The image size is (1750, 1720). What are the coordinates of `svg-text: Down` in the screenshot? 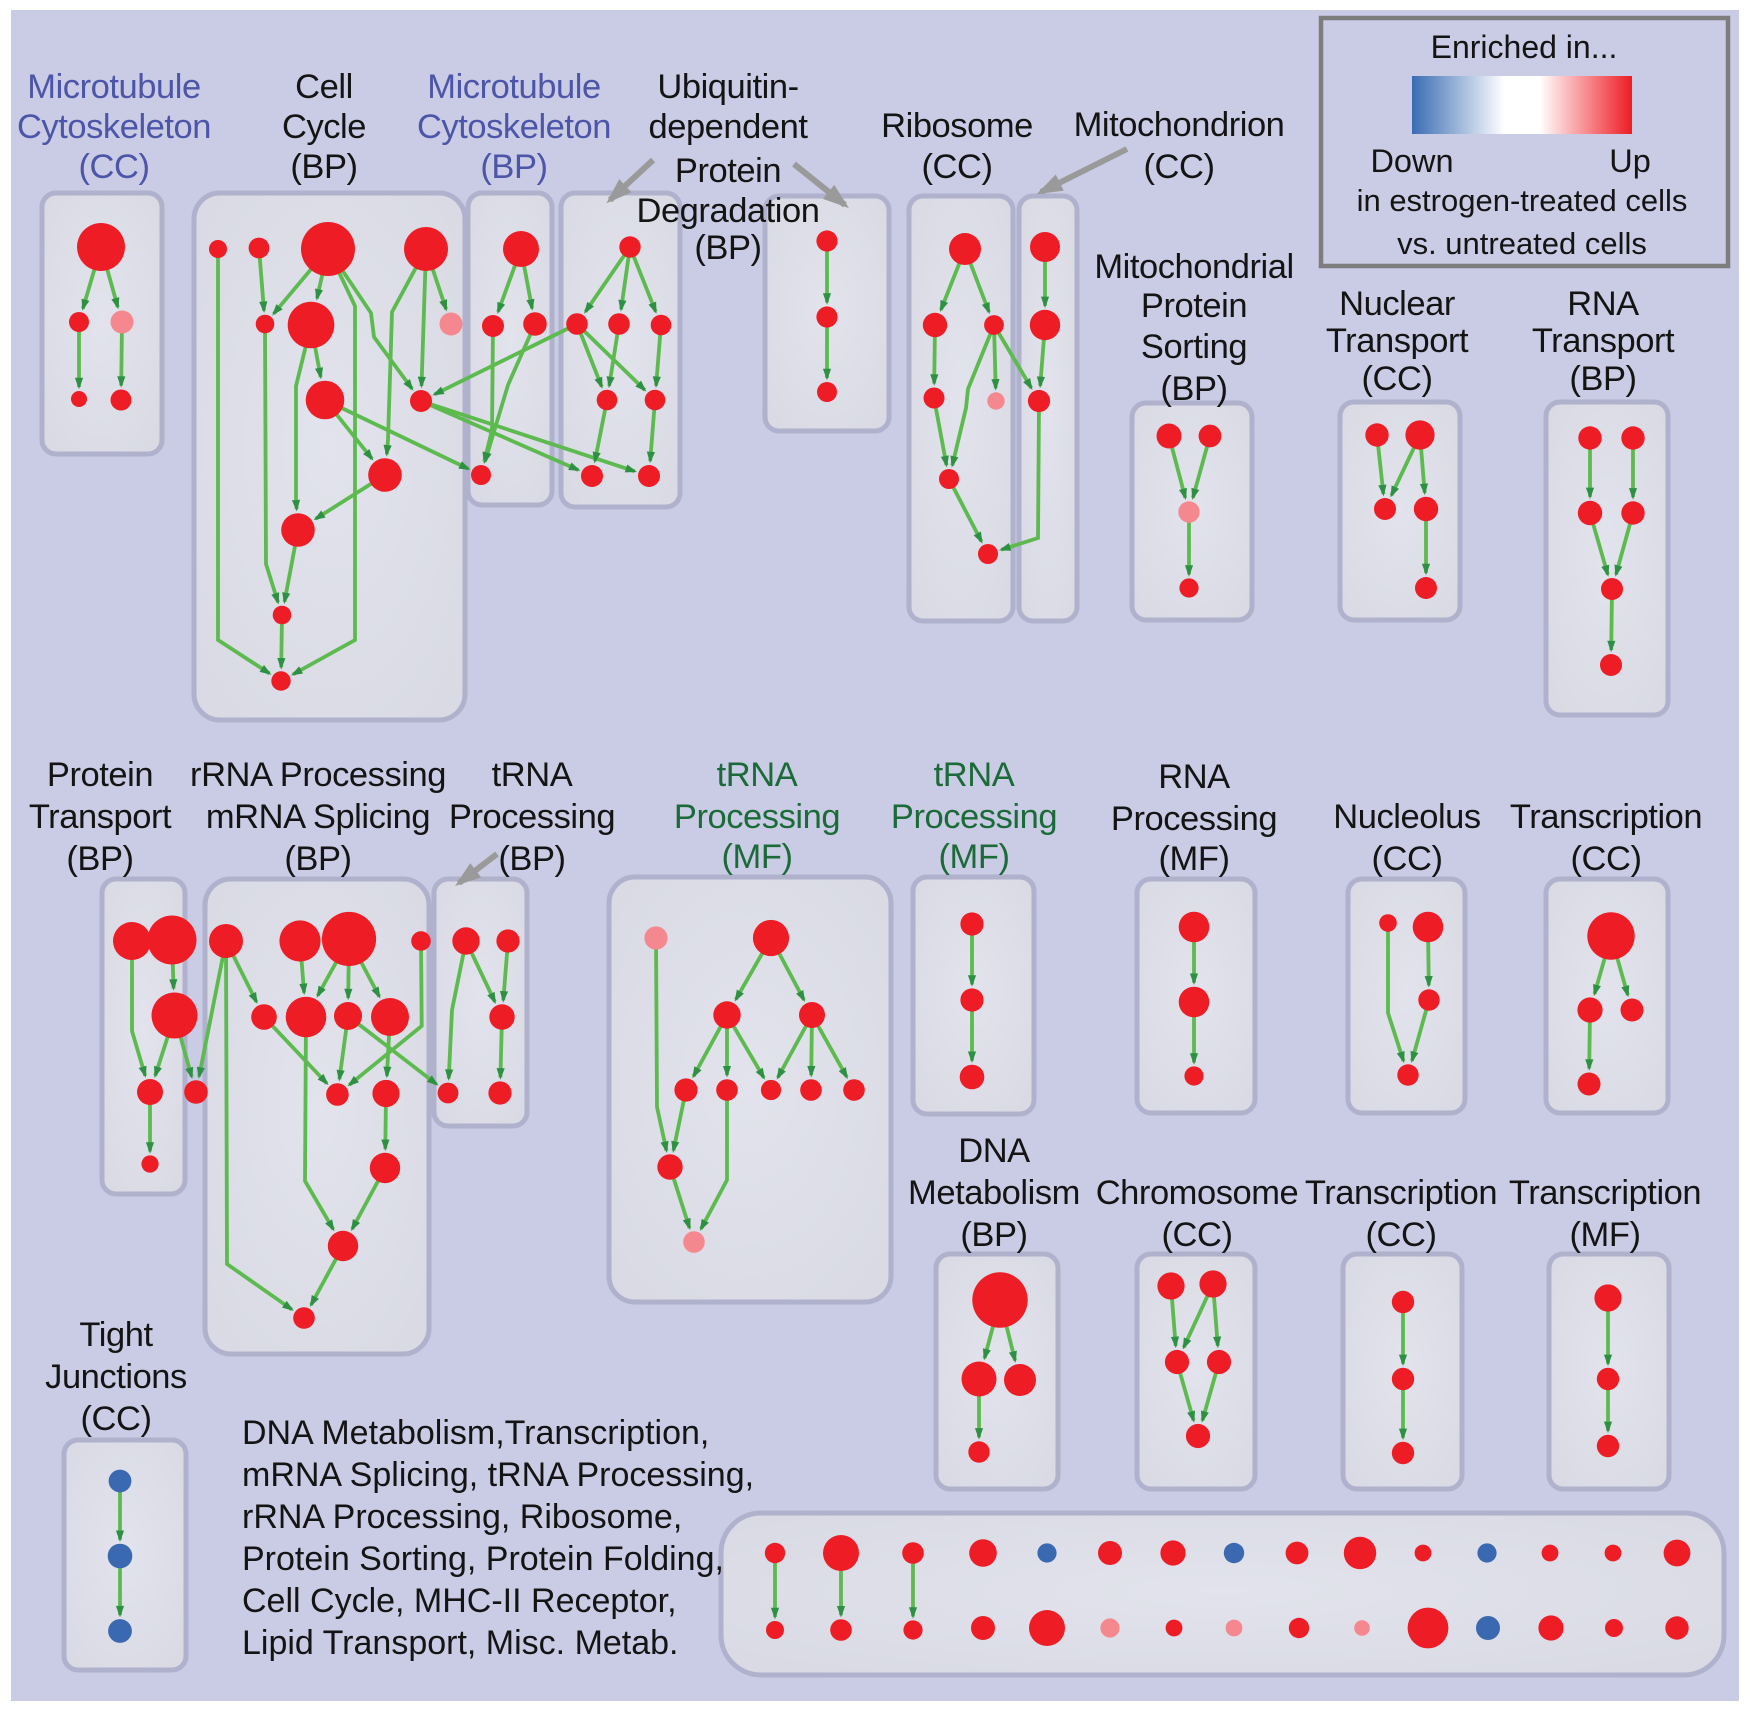 It's located at (1411, 161).